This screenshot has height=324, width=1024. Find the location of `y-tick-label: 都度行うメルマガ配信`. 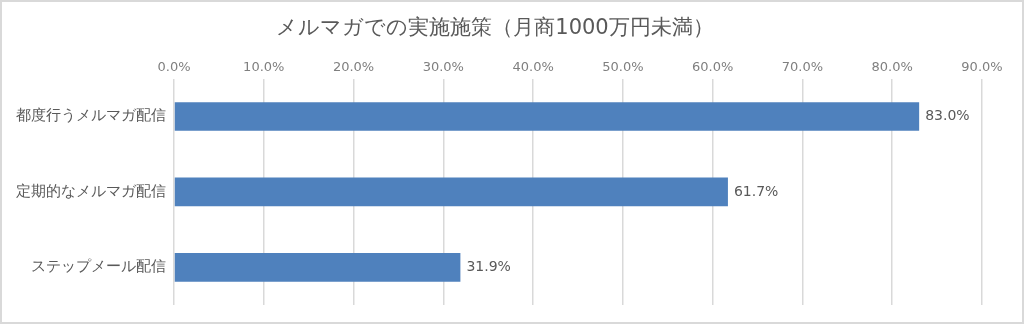

y-tick-label: 都度行うメルマガ配信 is located at coordinates (91, 115).